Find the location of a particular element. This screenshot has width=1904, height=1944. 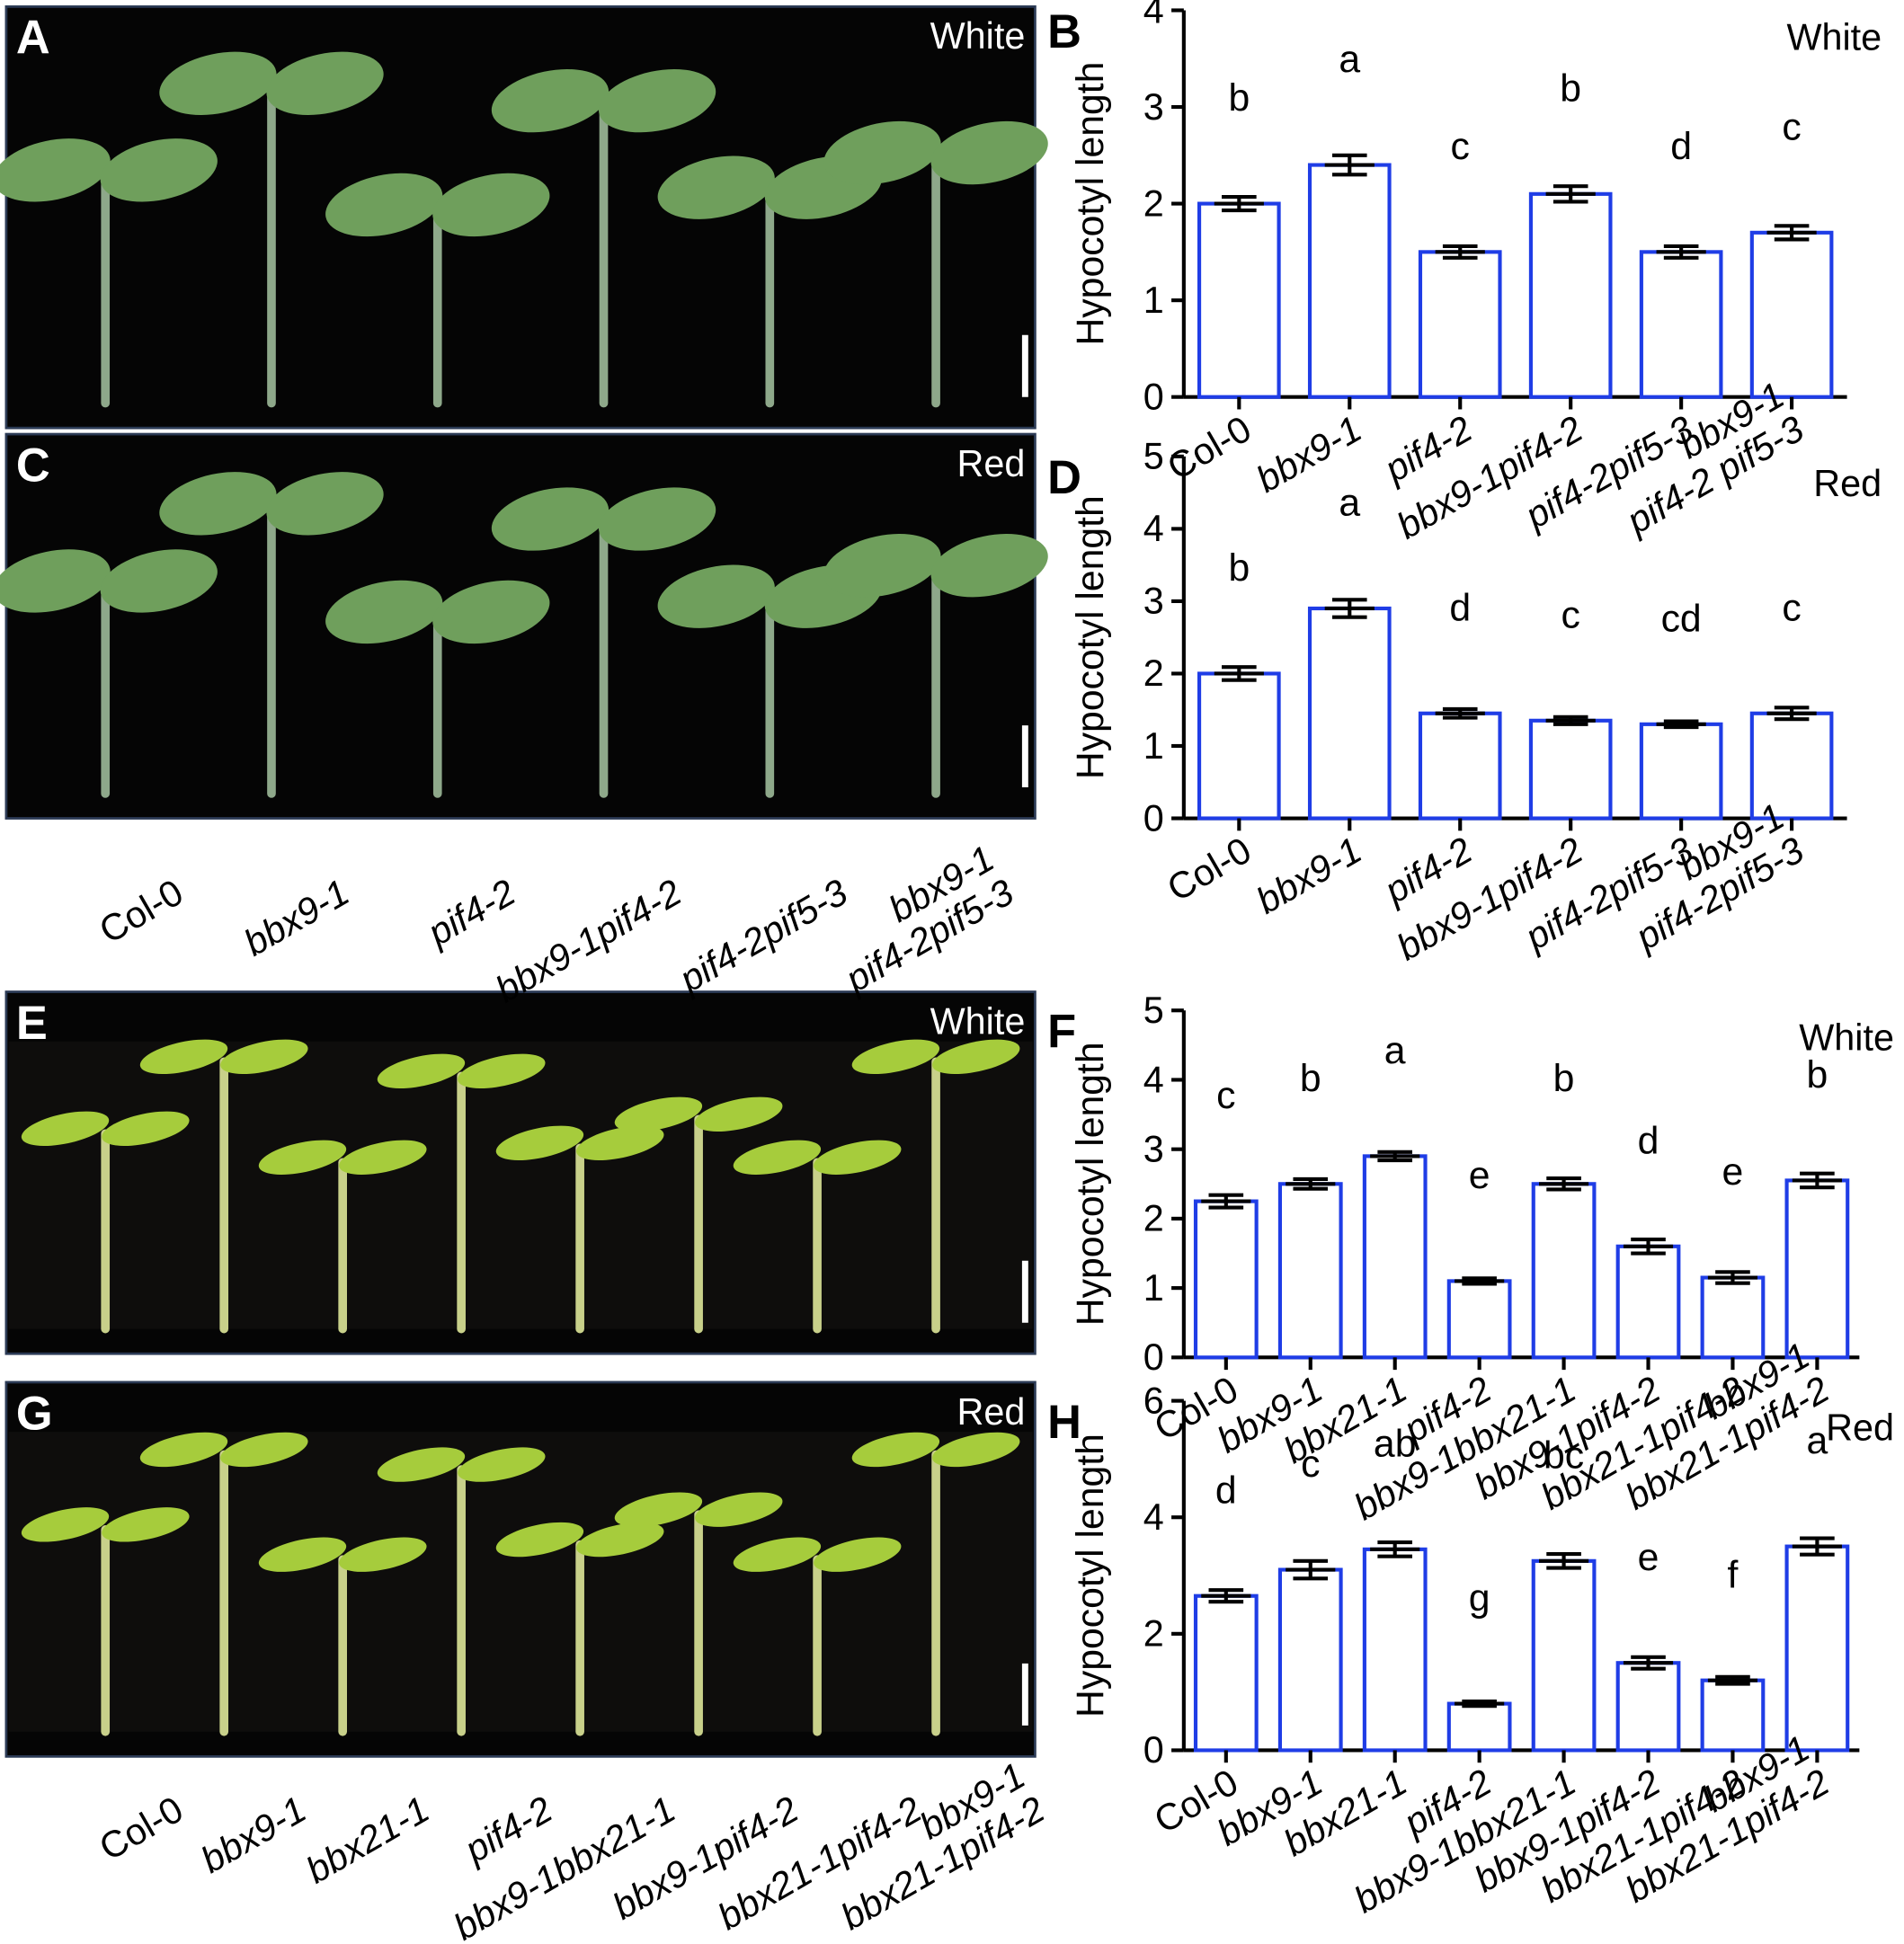

y-tick-label: 6 is located at coordinates (1153, 1400).